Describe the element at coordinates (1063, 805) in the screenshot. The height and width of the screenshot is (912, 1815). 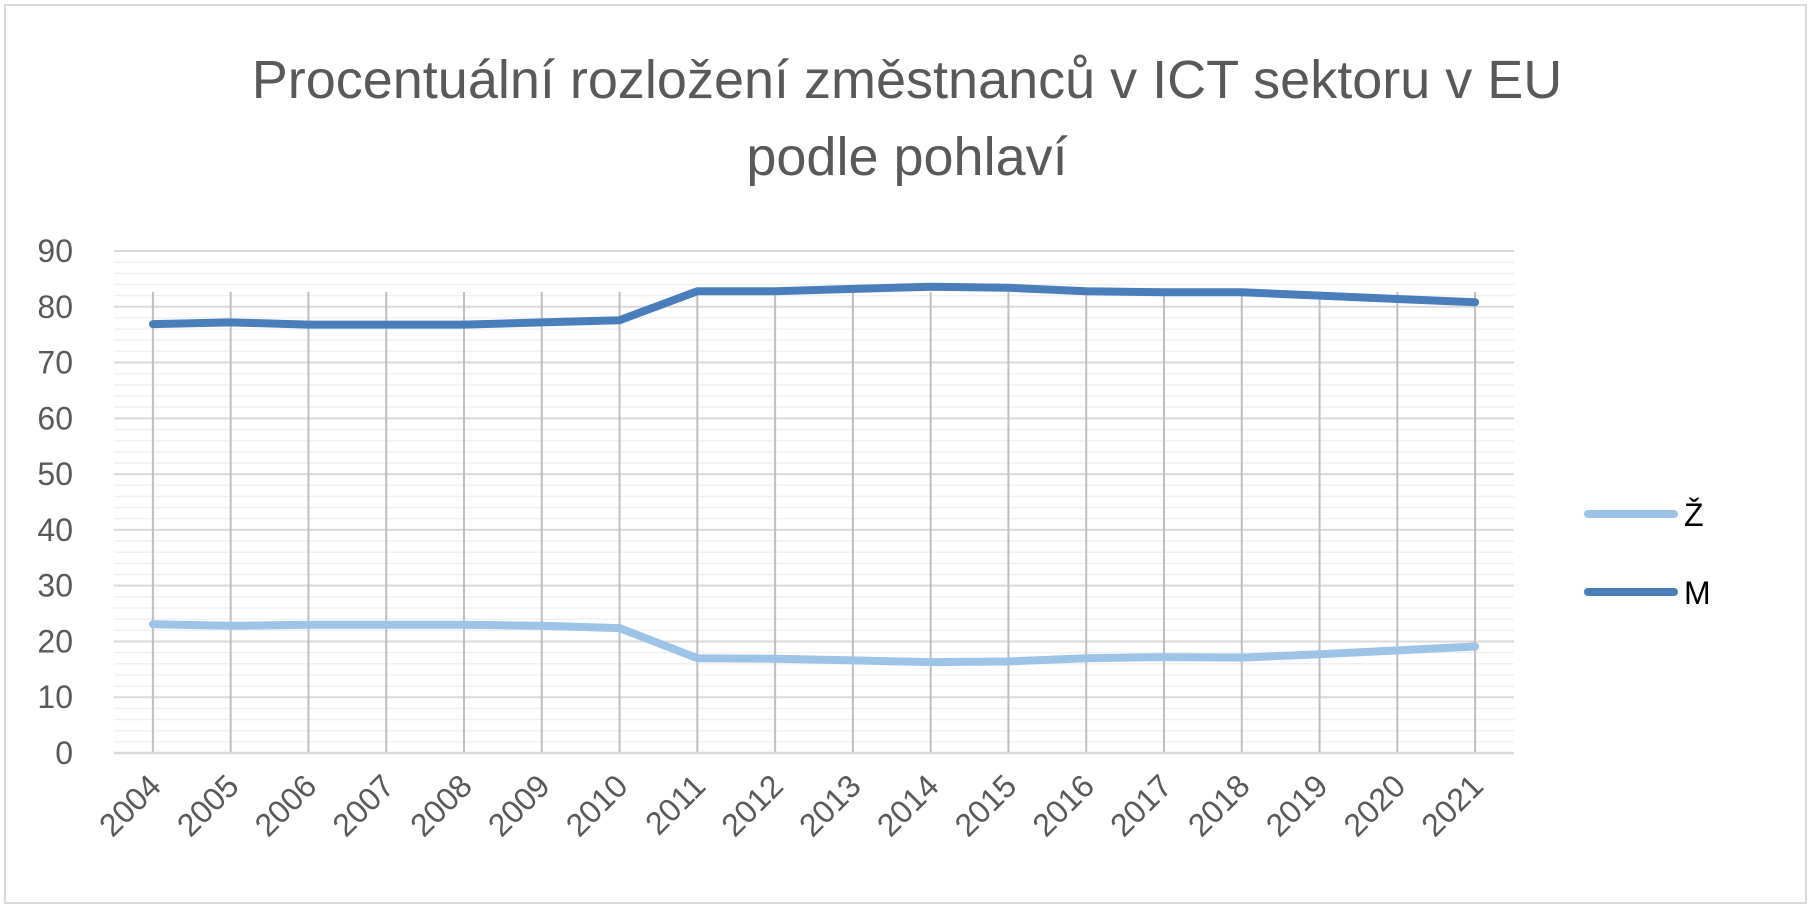
I see `x-tick-label: 2016` at that location.